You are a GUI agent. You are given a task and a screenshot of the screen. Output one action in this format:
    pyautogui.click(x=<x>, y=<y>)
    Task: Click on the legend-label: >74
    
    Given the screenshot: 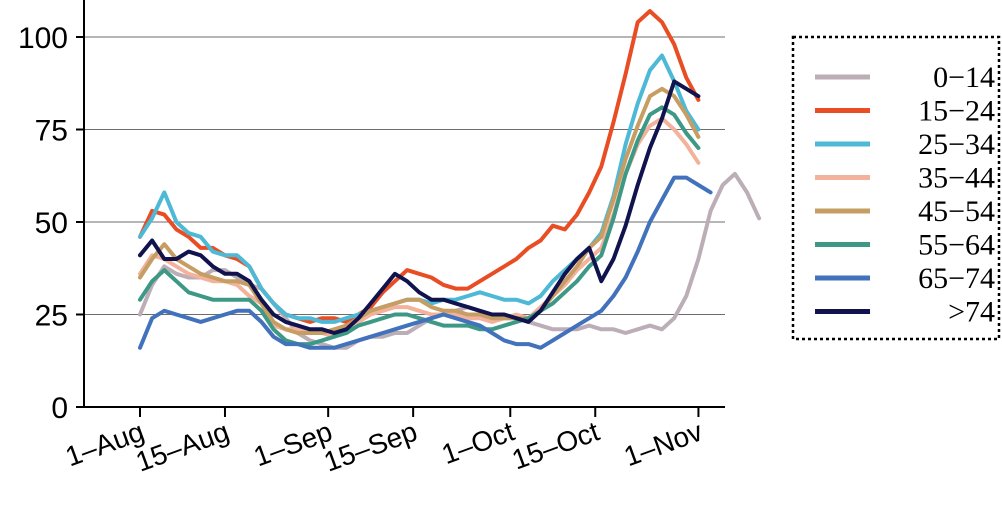 What is the action you would take?
    pyautogui.click(x=971, y=312)
    